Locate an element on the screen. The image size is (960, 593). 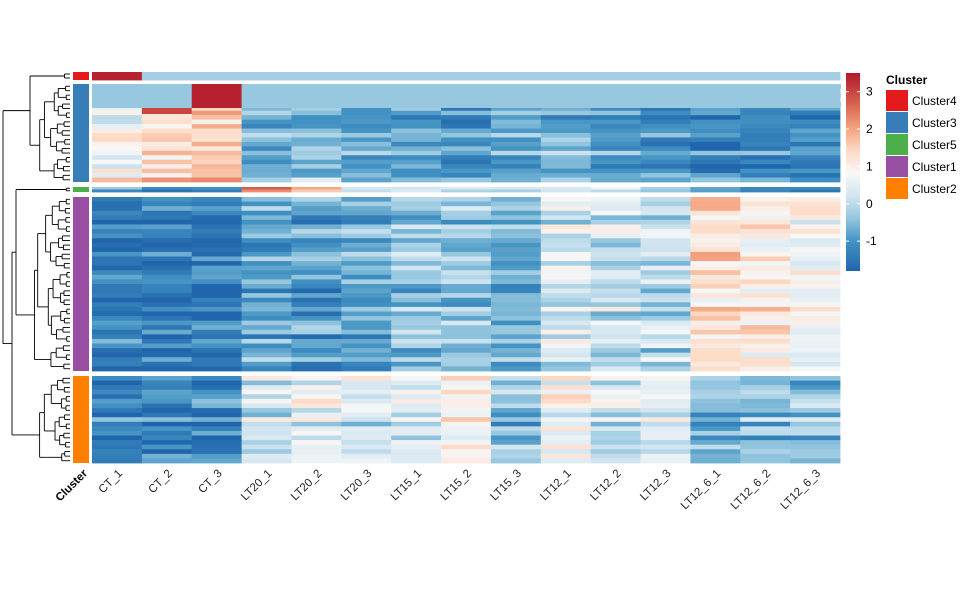
annotation-block-cluster5 is located at coordinates (81, 189).